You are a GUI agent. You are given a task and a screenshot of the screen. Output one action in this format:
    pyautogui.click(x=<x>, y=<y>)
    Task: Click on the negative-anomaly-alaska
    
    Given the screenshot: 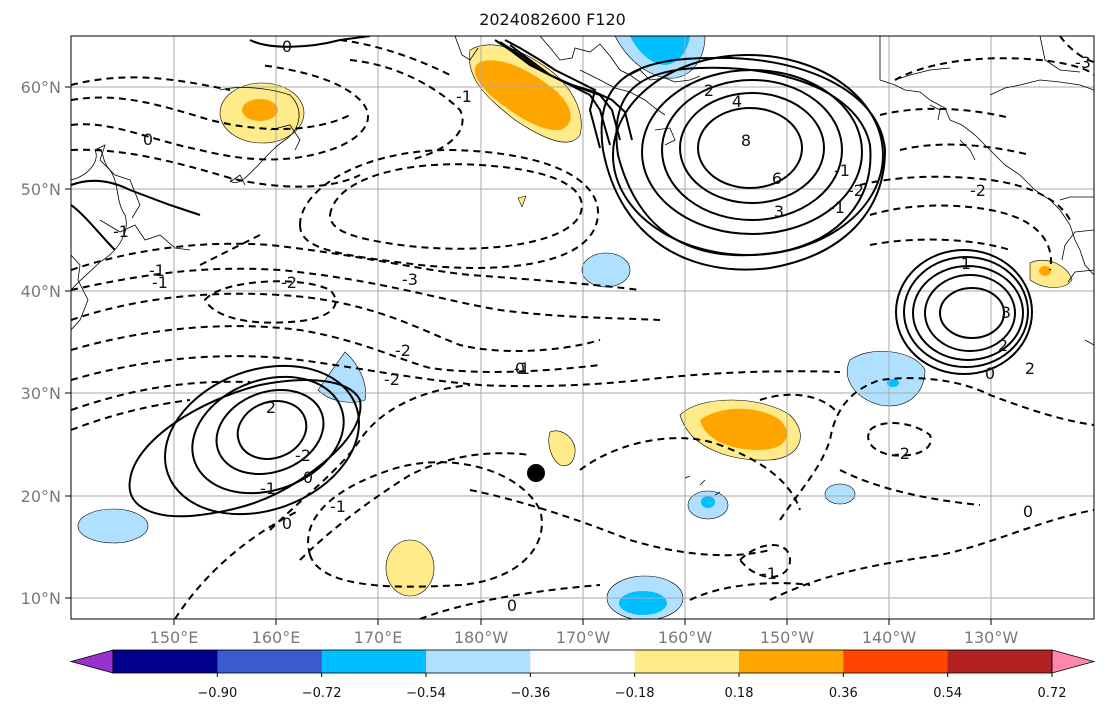 What is the action you would take?
    pyautogui.click(x=660, y=57)
    